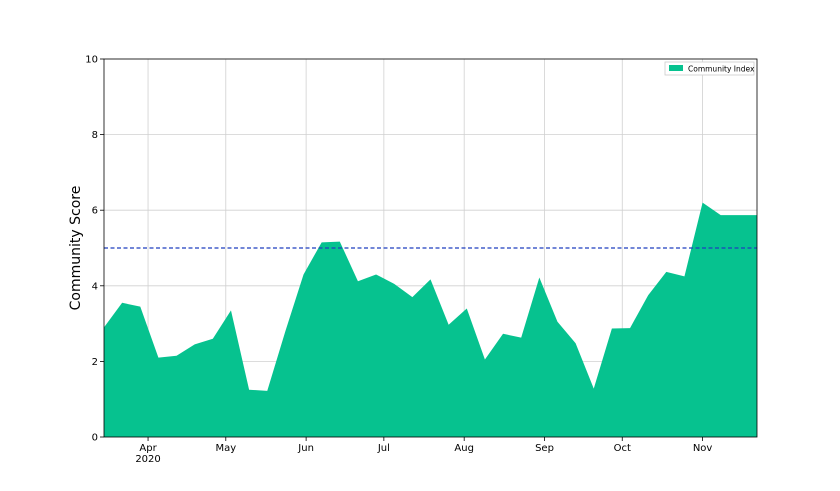  I want to click on y-tick-label: 2, so click(95, 362).